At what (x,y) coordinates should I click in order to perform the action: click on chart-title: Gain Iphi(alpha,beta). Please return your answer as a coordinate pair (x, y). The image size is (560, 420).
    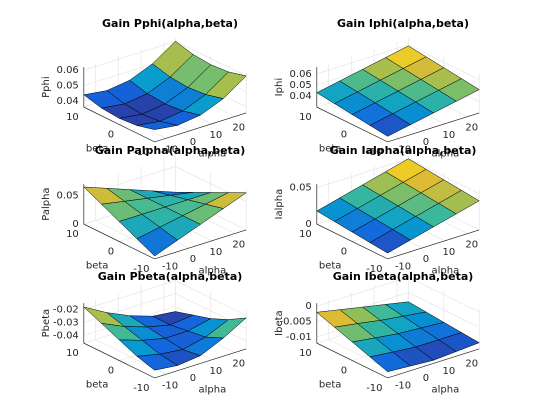
    Looking at the image, I should click on (403, 23).